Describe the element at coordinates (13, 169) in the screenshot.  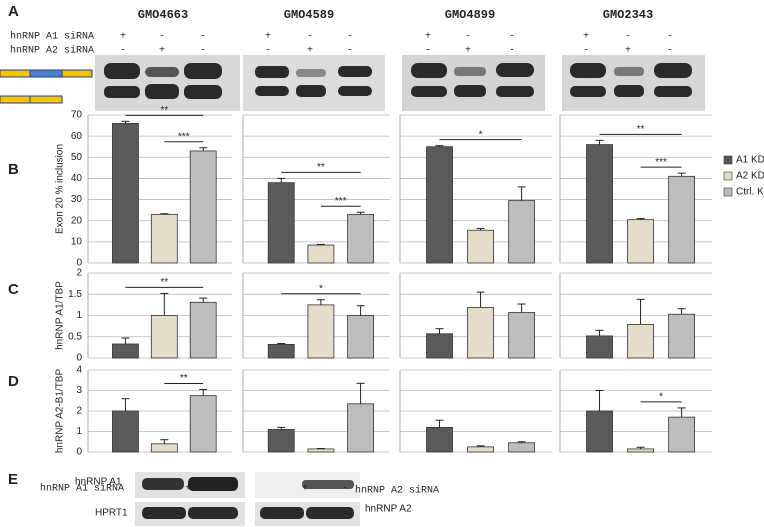
I see `panel-label: B` at that location.